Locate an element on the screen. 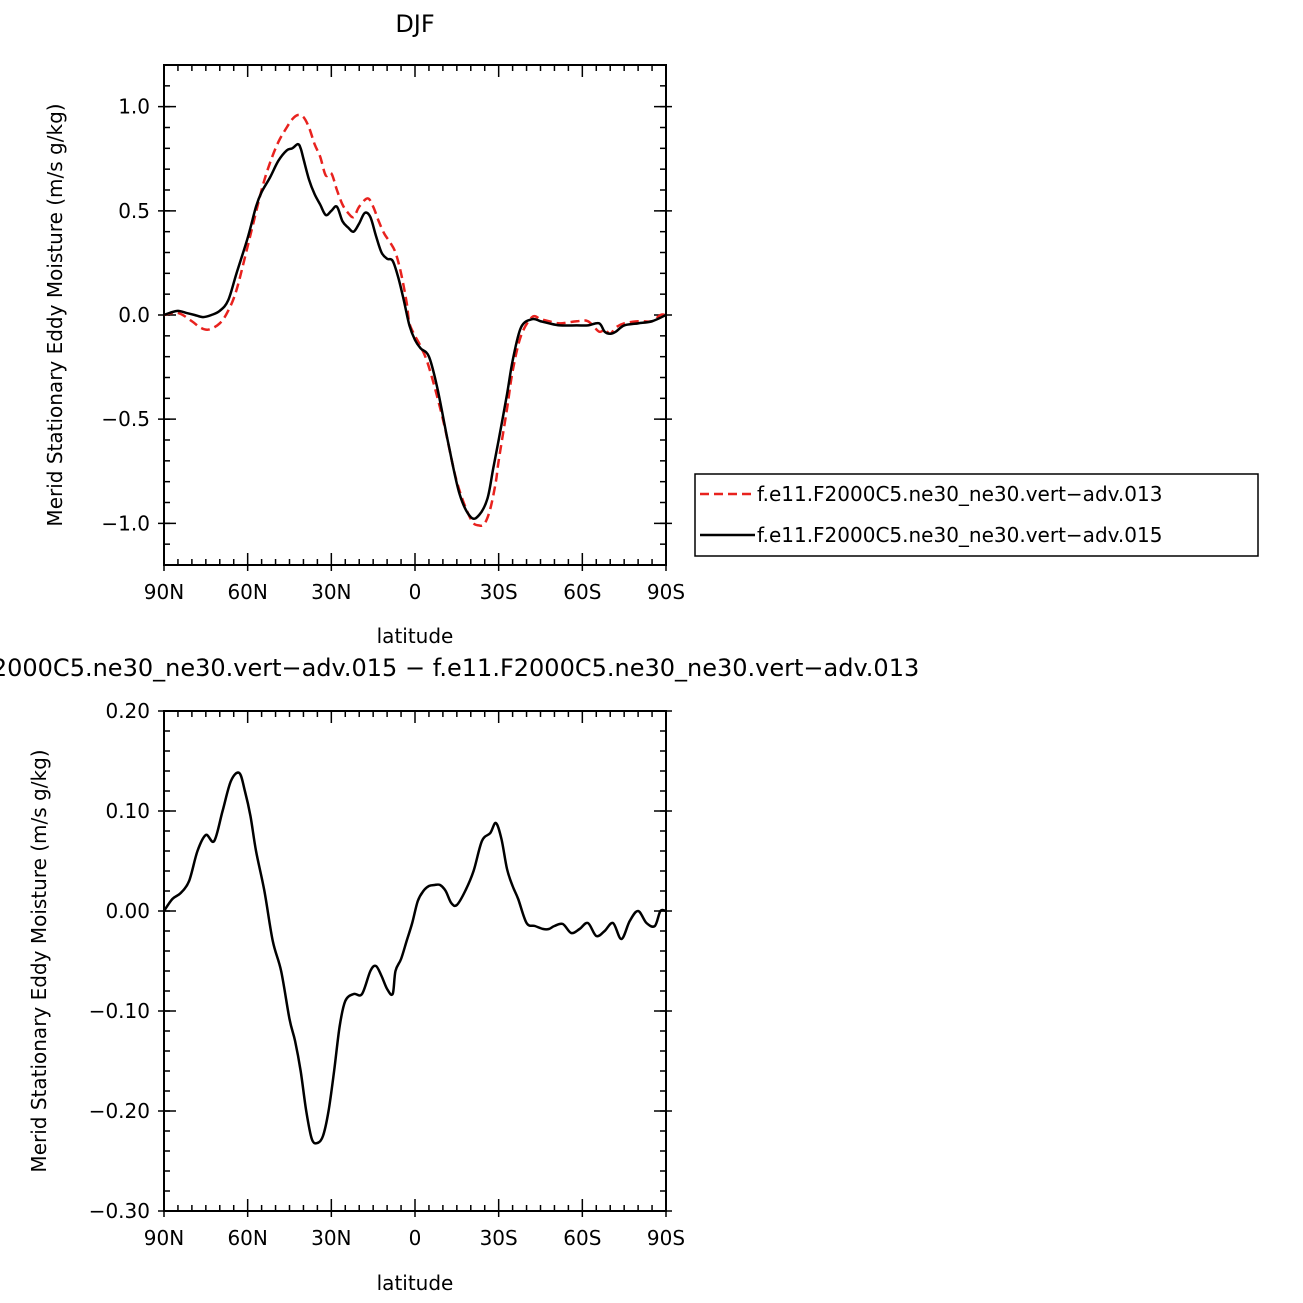  bottom-x-tick-label: 60N is located at coordinates (247, 1238).